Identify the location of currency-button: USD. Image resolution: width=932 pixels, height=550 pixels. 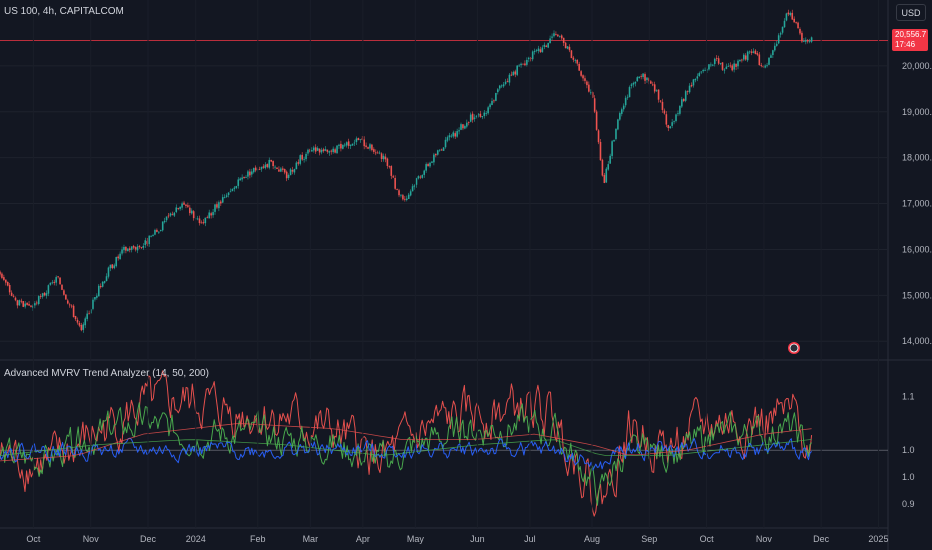
(911, 12).